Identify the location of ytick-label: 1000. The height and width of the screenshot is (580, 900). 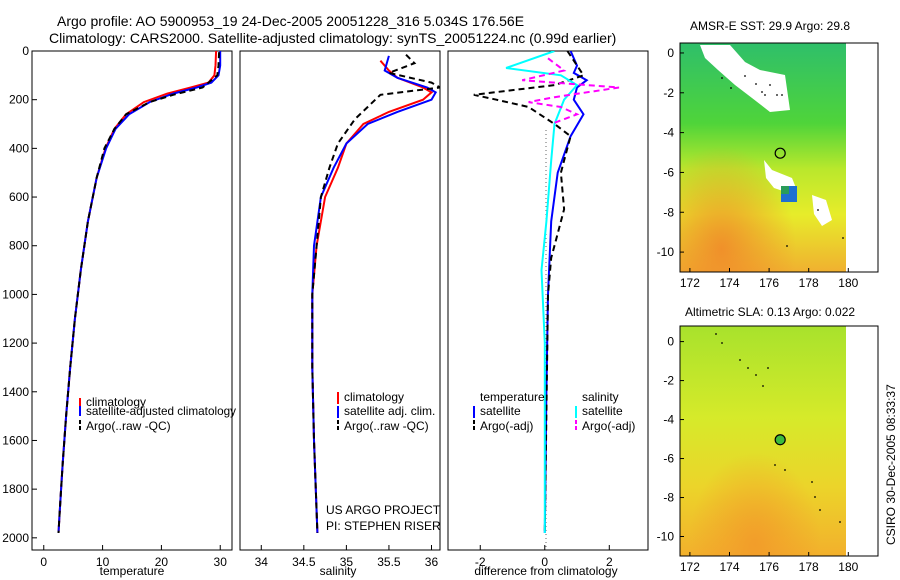
(15, 294).